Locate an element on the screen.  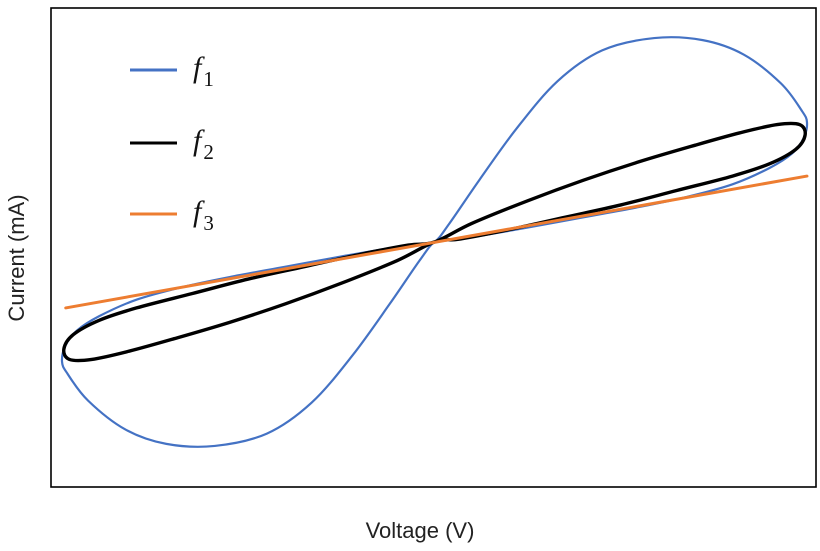
legend-label-f1: f1 is located at coordinates (203, 71).